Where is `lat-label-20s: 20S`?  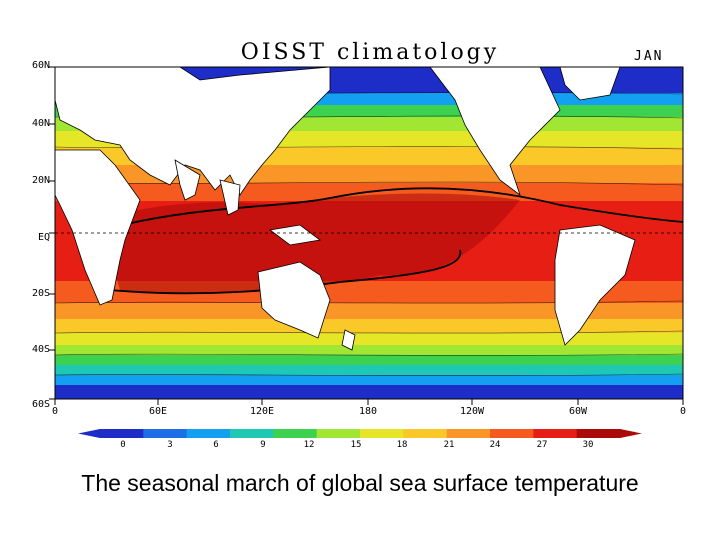
lat-label-20s: 20S is located at coordinates (40, 293).